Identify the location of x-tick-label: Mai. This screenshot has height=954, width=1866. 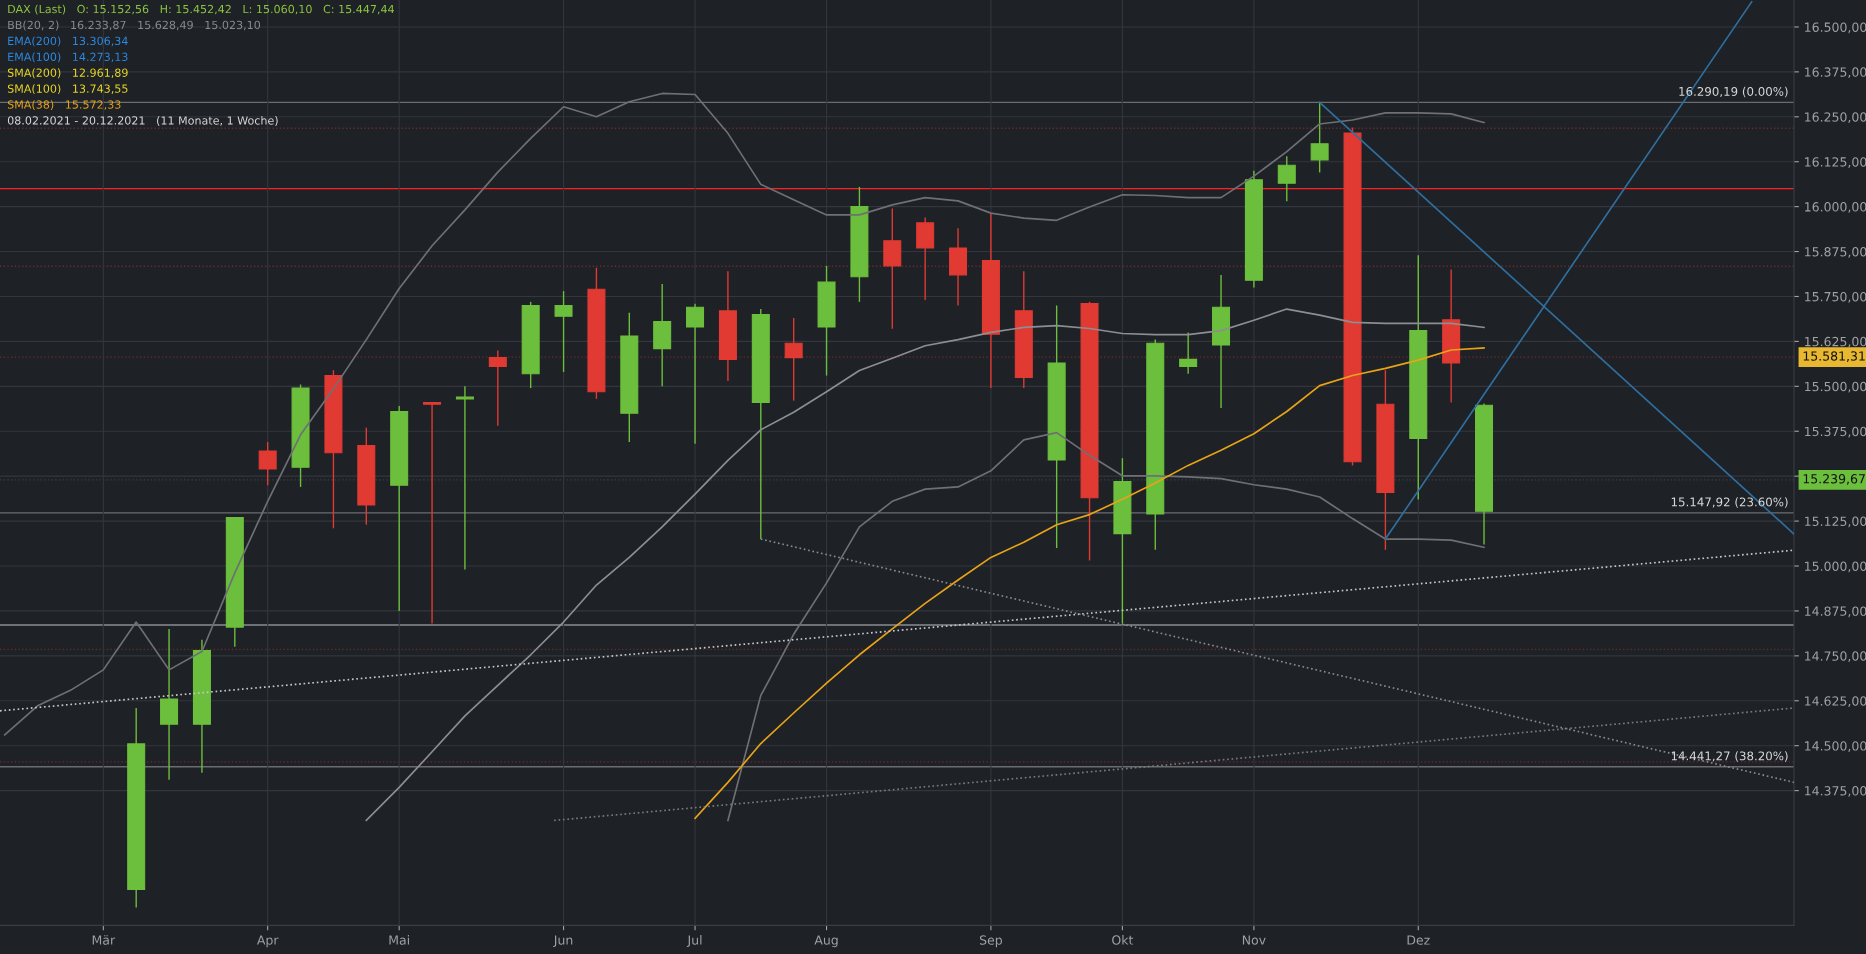
(399, 940).